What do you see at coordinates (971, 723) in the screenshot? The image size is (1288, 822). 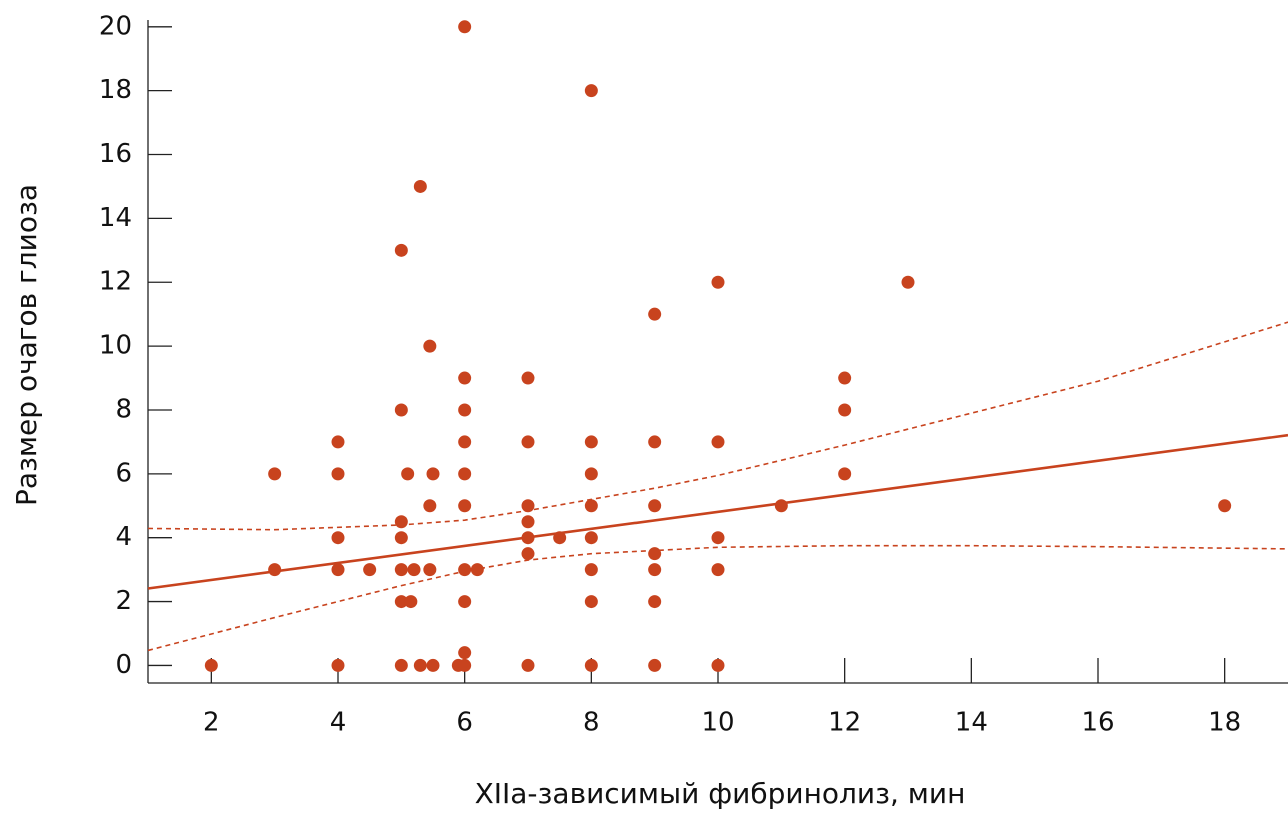 I see `x-tick-label: 14` at bounding box center [971, 723].